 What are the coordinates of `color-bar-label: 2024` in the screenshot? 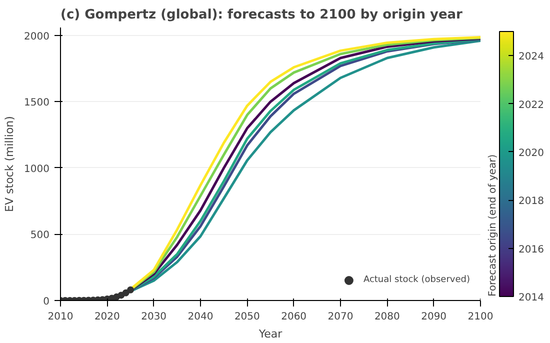 It's located at (531, 57).